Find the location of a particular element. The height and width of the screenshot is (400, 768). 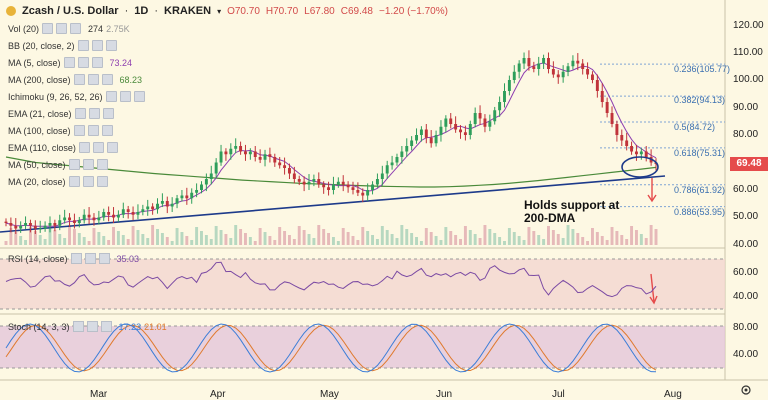

legend-ma20: MA (20, close) is located at coordinates (58, 181).